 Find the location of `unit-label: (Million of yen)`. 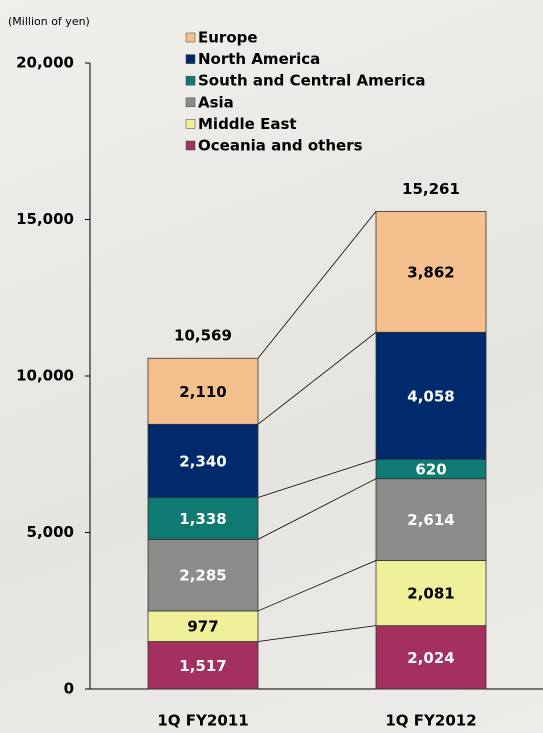

unit-label: (Million of yen) is located at coordinates (49, 21).